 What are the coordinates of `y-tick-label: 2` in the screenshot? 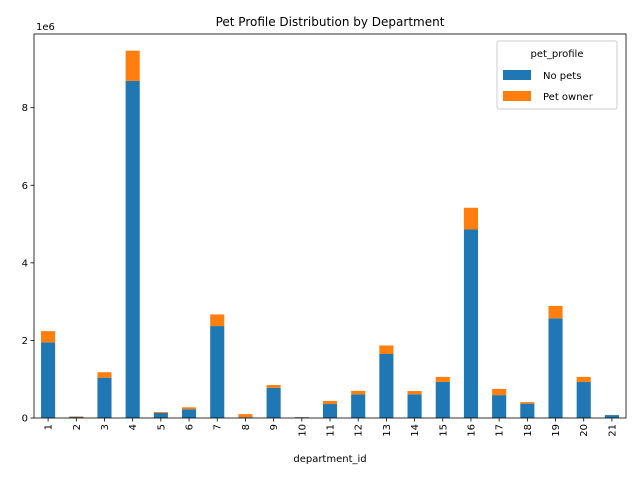 It's located at (25, 341).